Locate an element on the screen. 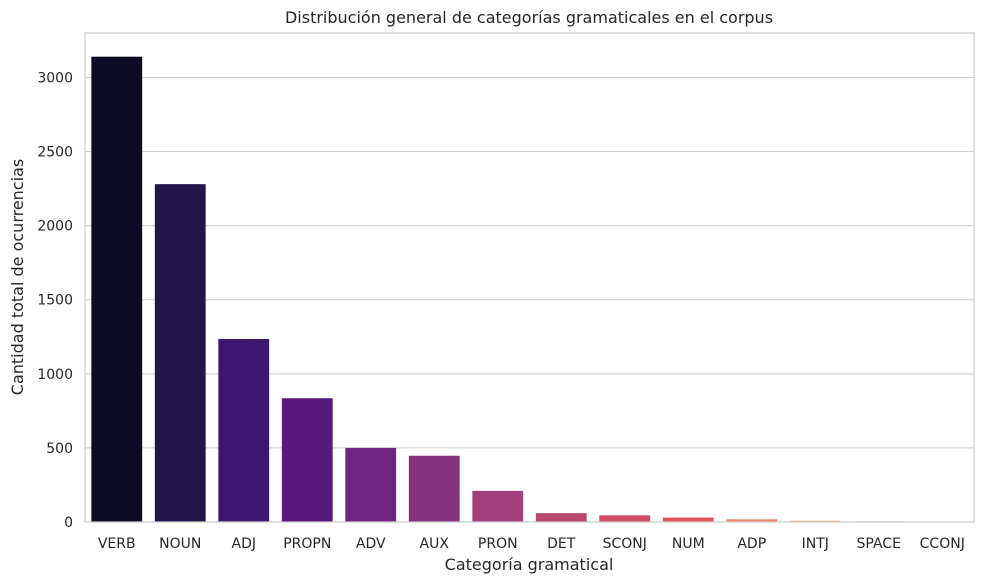 The image size is (984, 584). y-tick-label: 0 is located at coordinates (68, 523).